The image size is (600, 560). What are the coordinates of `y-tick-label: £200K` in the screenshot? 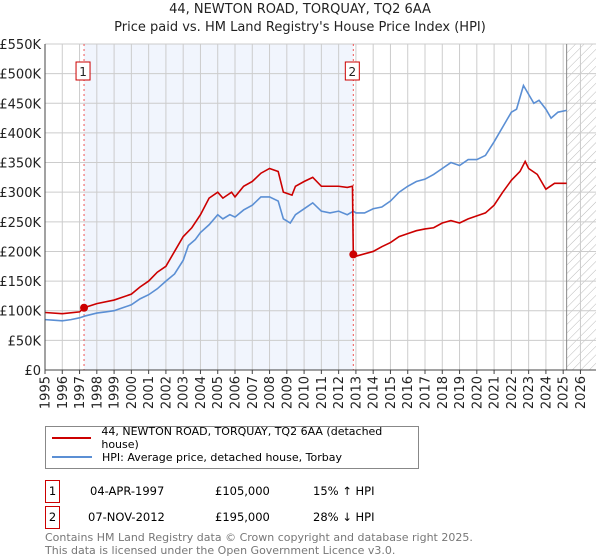 It's located at (20, 252).